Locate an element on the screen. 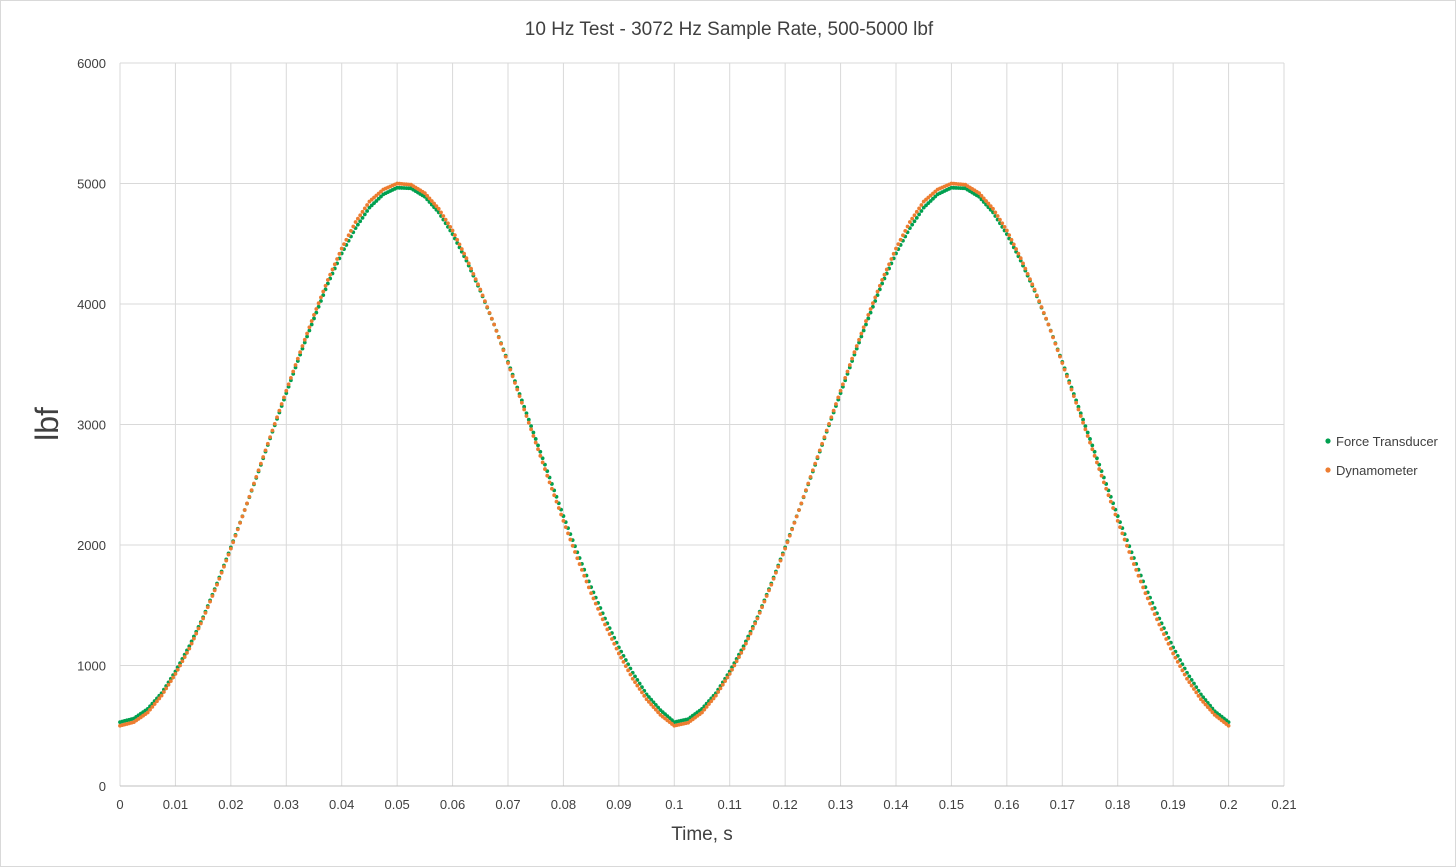 The height and width of the screenshot is (868, 1456). x-tick-label: 0.1 is located at coordinates (674, 804).